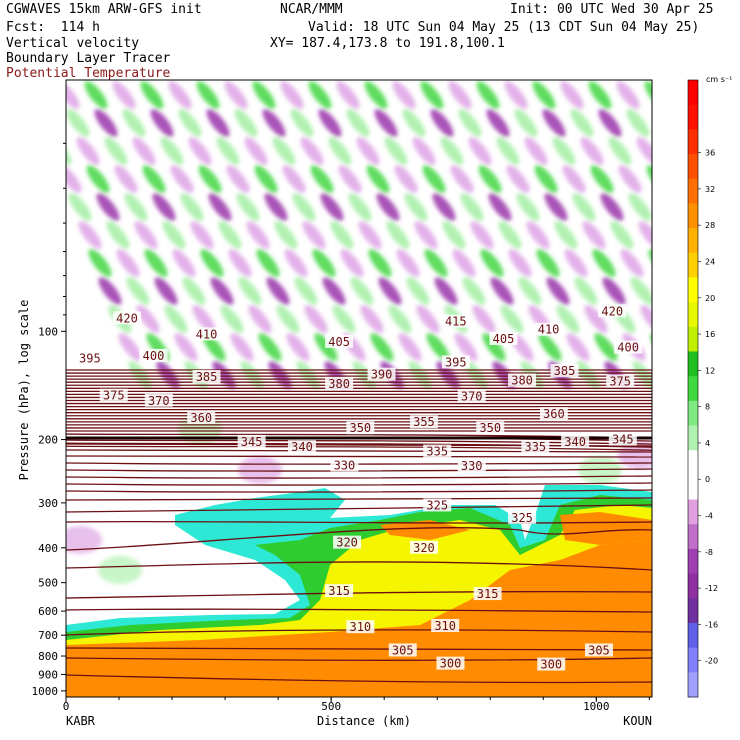 Image resolution: width=740 pixels, height=740 pixels. I want to click on colorbar-level-label: 16, so click(710, 334).